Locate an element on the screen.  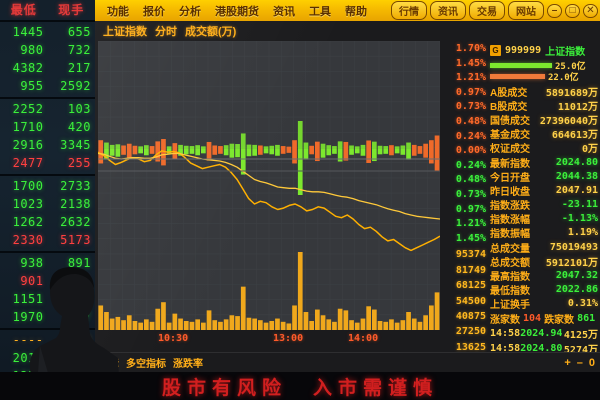
chart-subchart-label: 成交额(万) is located at coordinates (211, 32).